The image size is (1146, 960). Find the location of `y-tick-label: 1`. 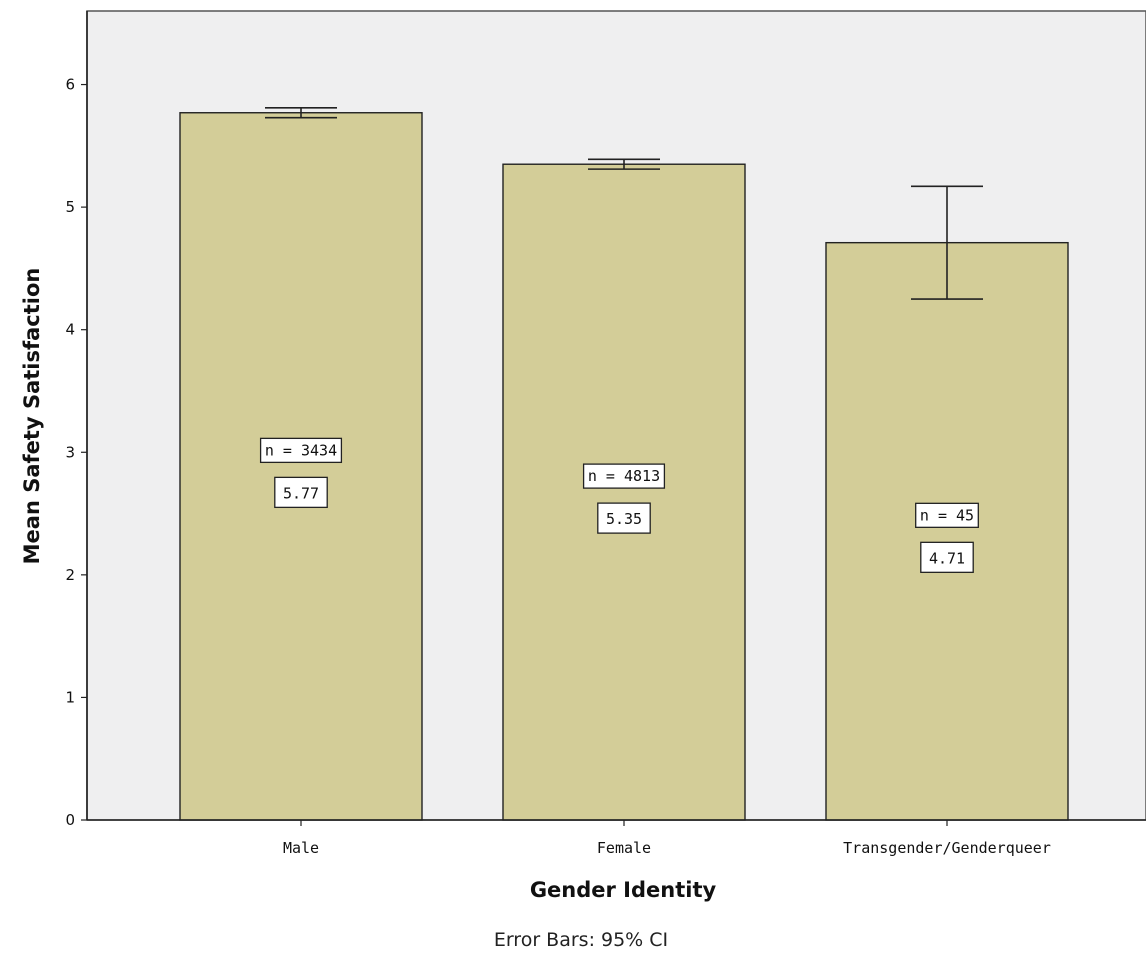

y-tick-label: 1 is located at coordinates (70, 697).